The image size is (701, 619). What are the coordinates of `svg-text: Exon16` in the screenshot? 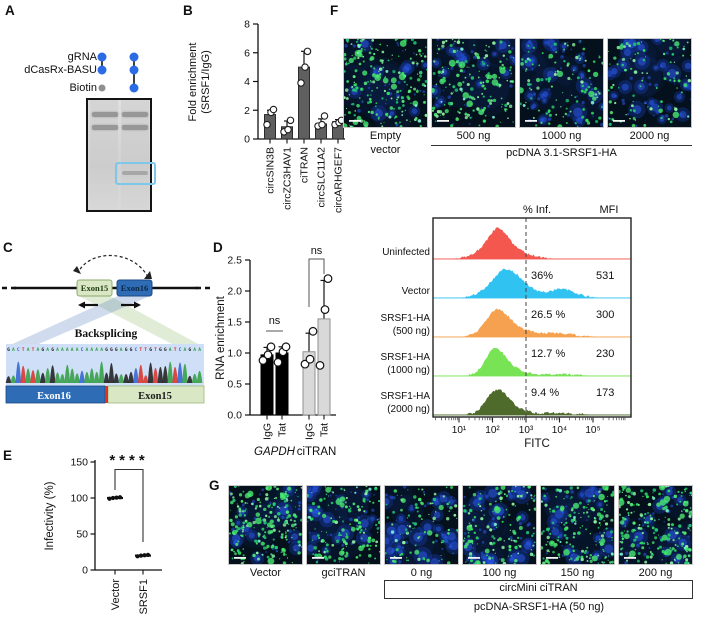 It's located at (54, 396).